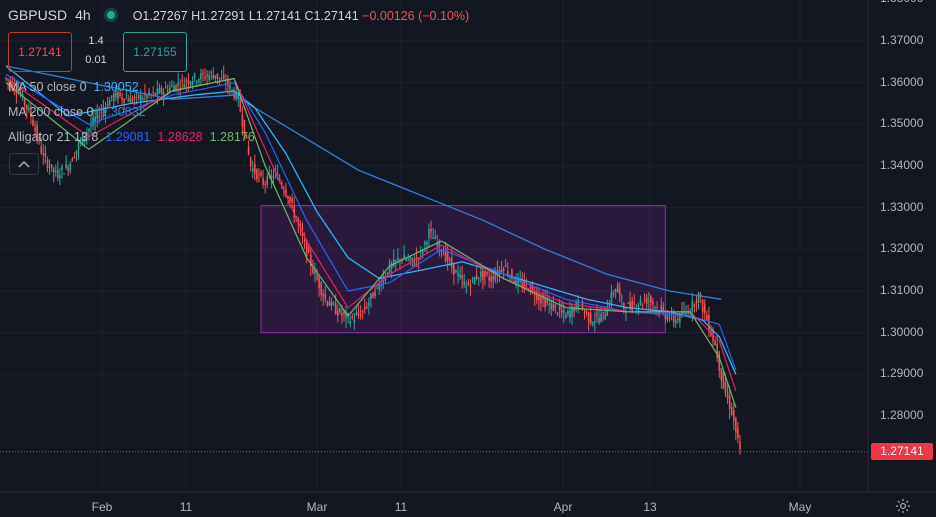 Image resolution: width=936 pixels, height=517 pixels. I want to click on ma50-label: MA 50 close 0, so click(47, 87).